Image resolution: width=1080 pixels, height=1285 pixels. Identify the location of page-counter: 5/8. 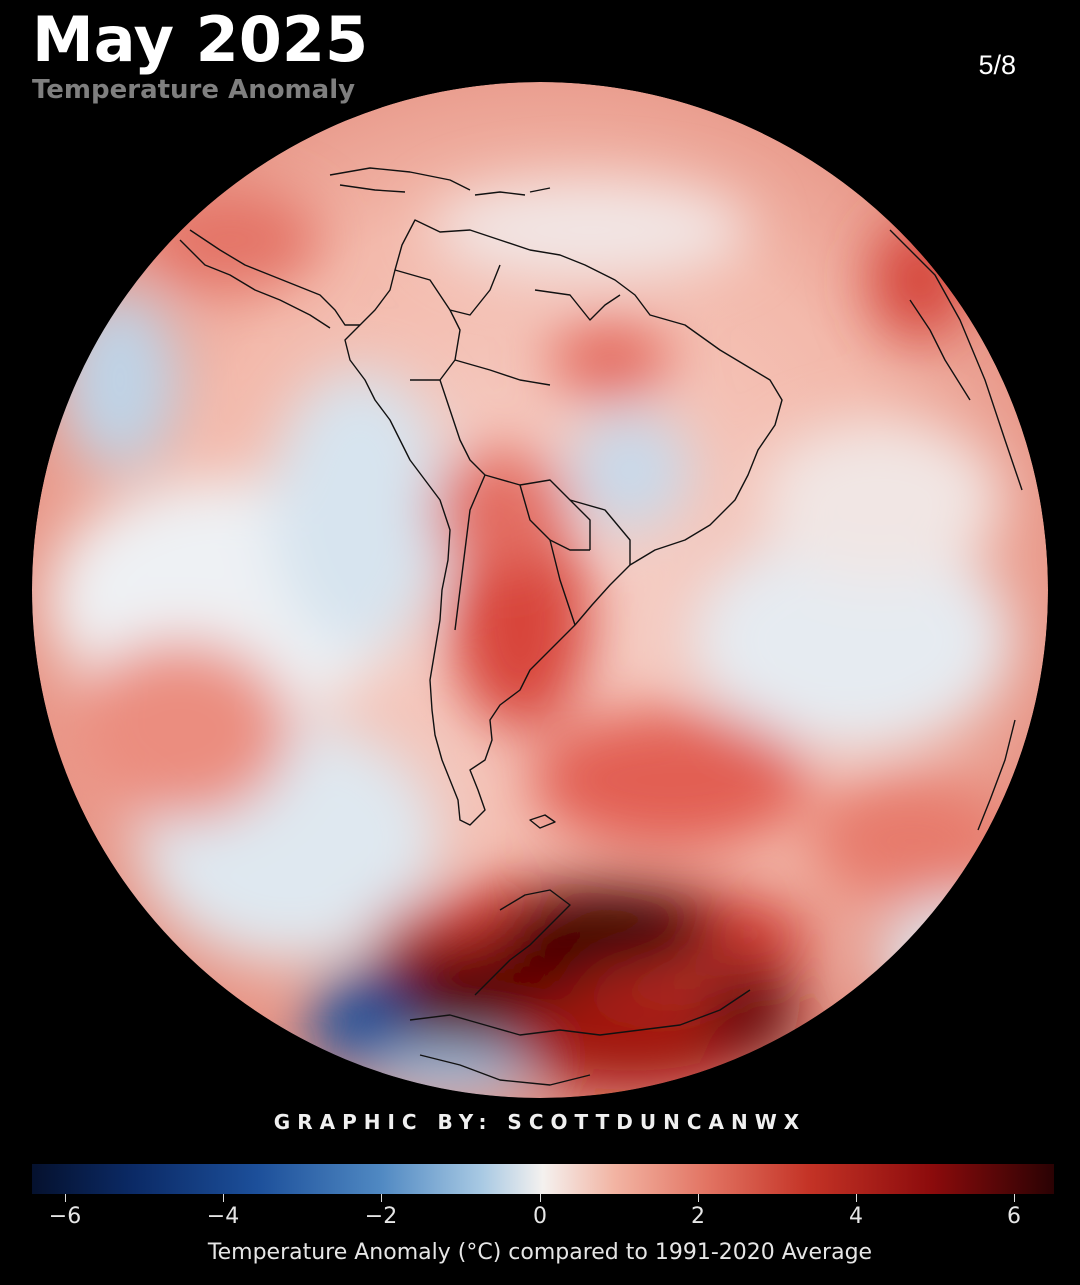
(997, 65).